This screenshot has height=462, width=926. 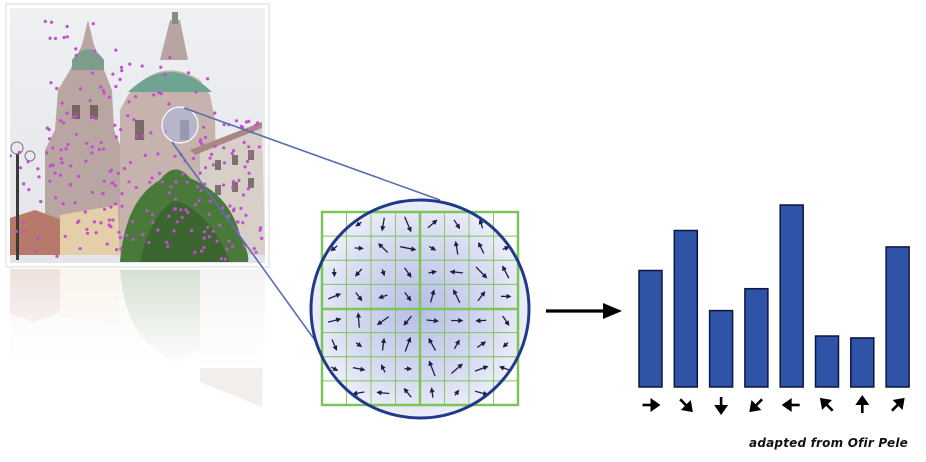 What do you see at coordinates (420, 309) in the screenshot?
I see `neighborhood-circle-edge` at bounding box center [420, 309].